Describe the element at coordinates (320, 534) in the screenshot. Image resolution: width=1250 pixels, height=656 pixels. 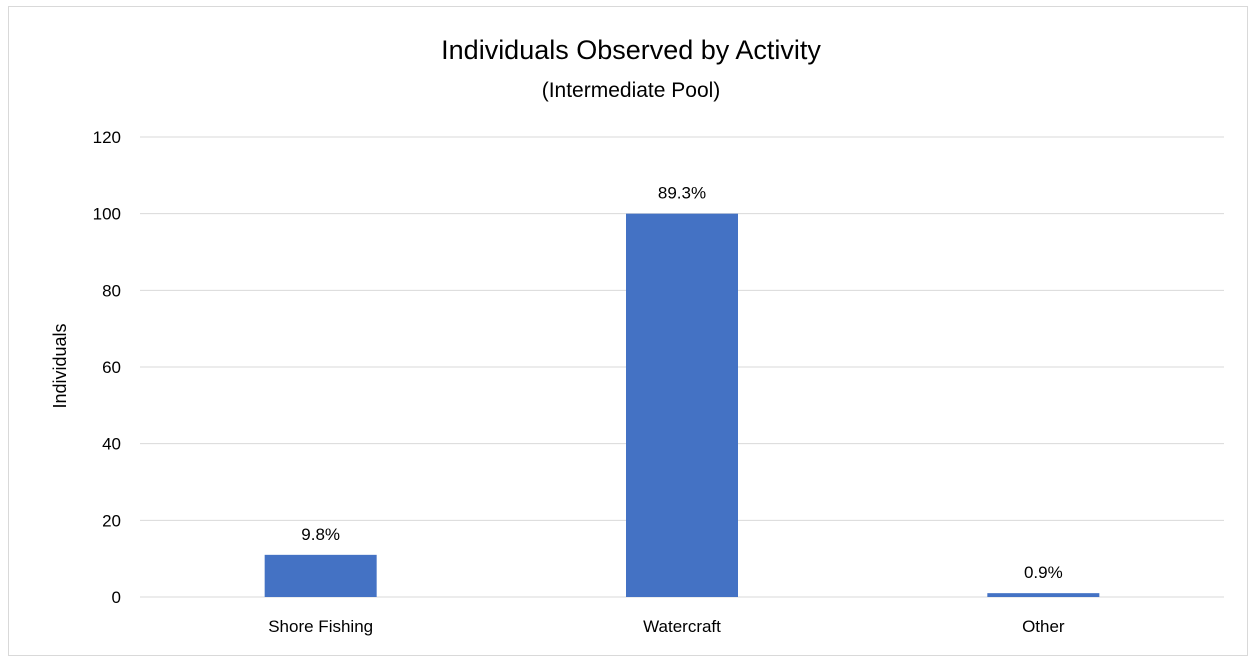
I see `data-label: 9.8%` at that location.